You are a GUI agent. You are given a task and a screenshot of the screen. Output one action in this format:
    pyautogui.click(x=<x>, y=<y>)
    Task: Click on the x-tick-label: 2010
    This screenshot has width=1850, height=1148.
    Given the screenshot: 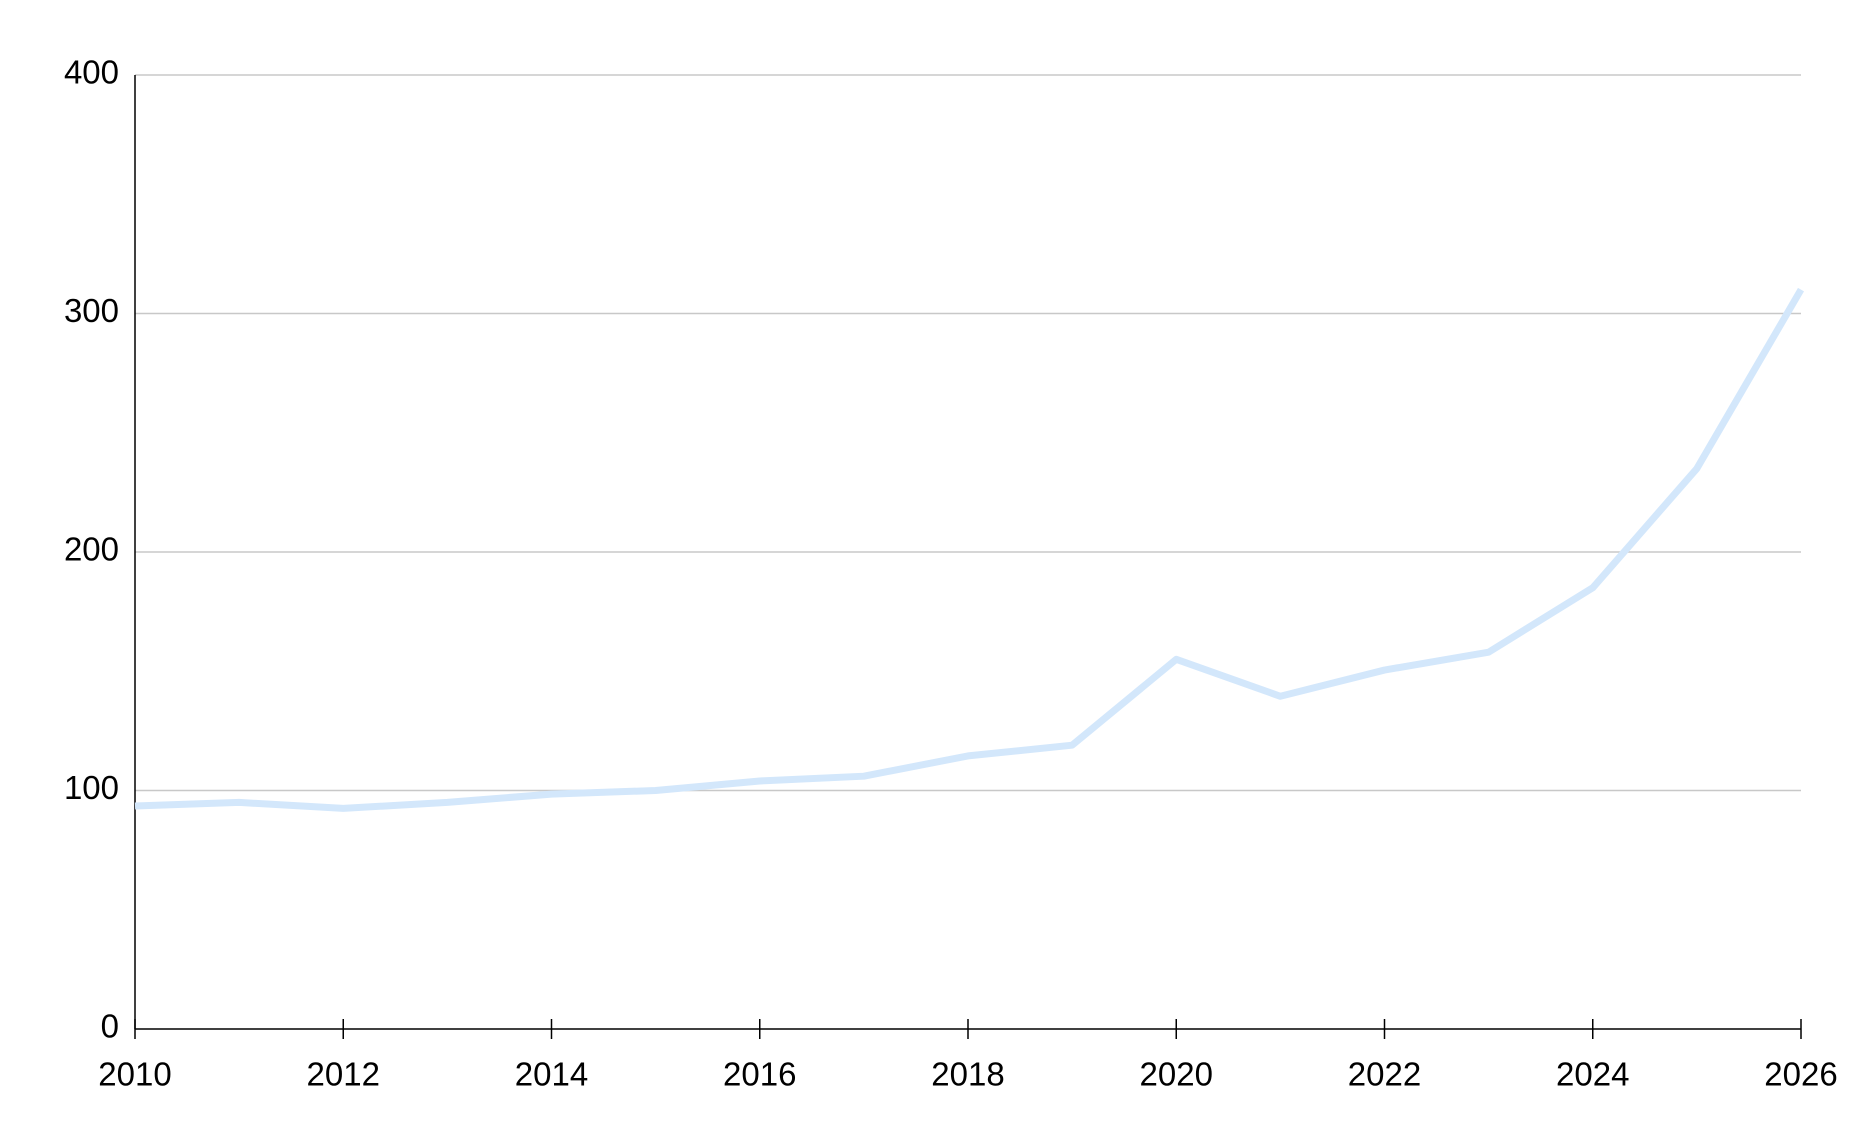 What is the action you would take?
    pyautogui.click(x=134, y=1074)
    